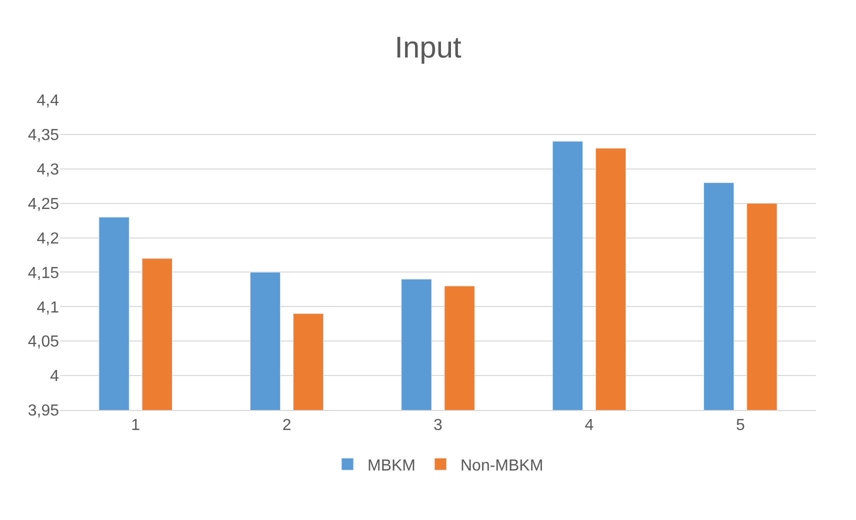 The image size is (856, 520). I want to click on y-tick-label: 4,1, so click(48, 307).